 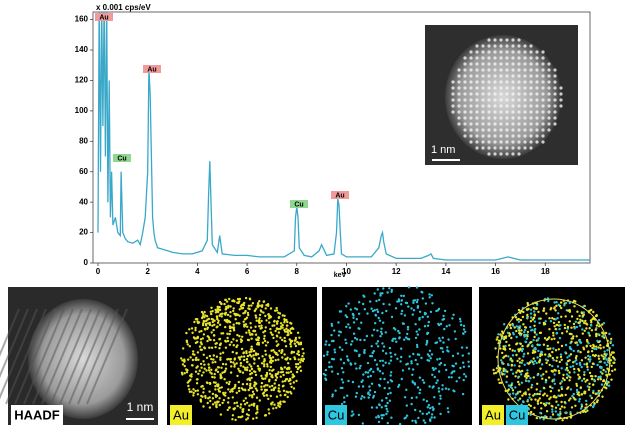 I want to click on peak-label: Cu, so click(x=121, y=158).